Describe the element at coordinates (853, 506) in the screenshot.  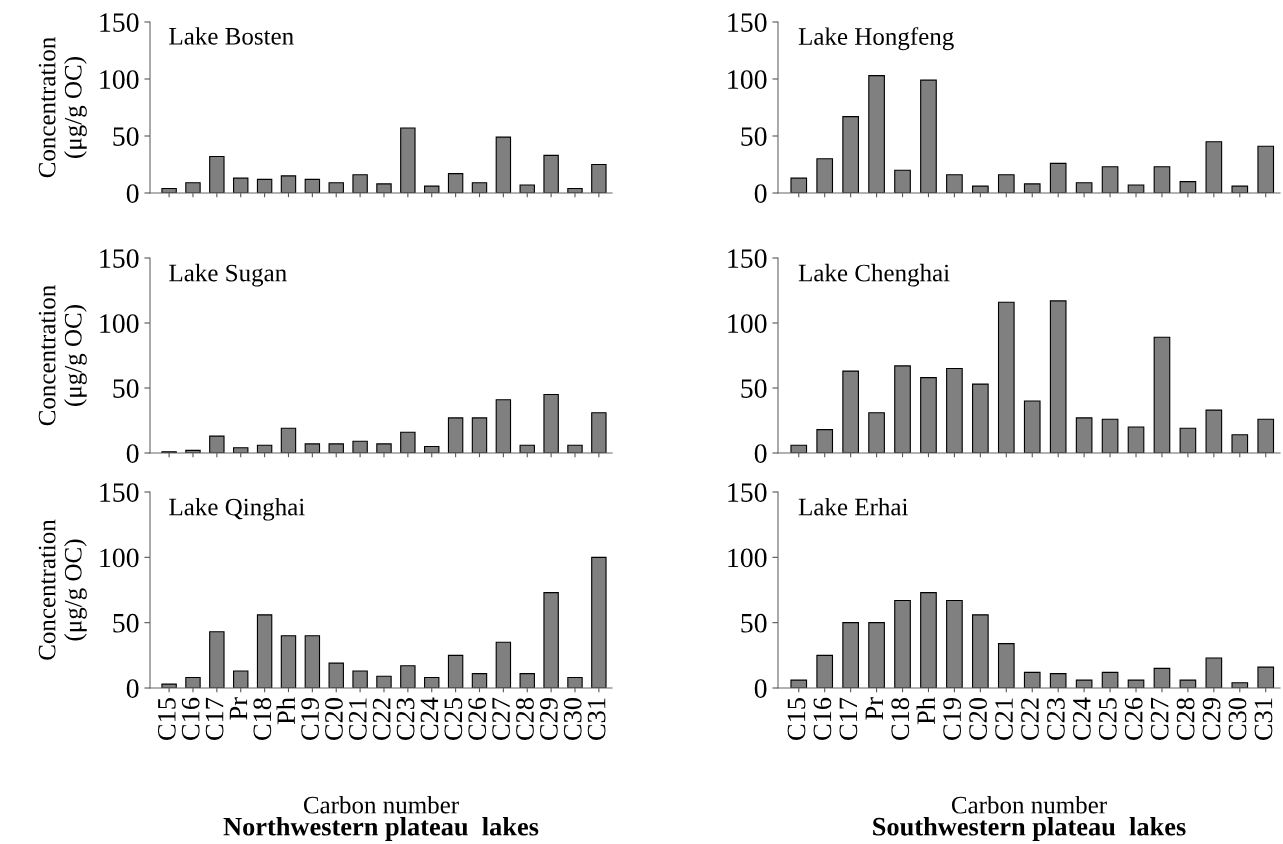
I see `chart-title: Lake Erhai` at that location.